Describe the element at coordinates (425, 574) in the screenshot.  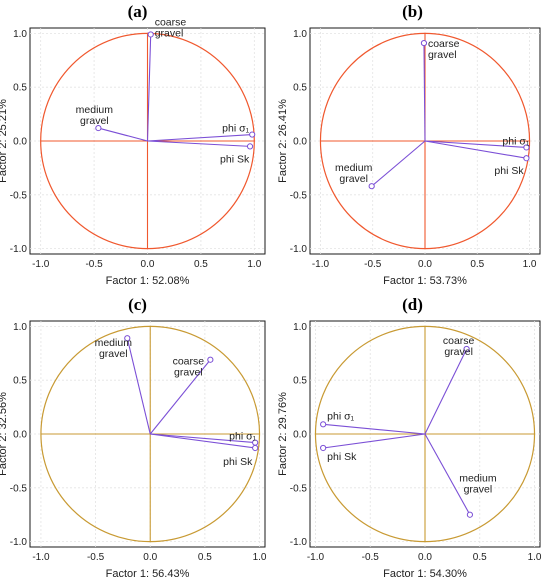
I see `x-axis-title: Factor 1: 54.30%` at that location.